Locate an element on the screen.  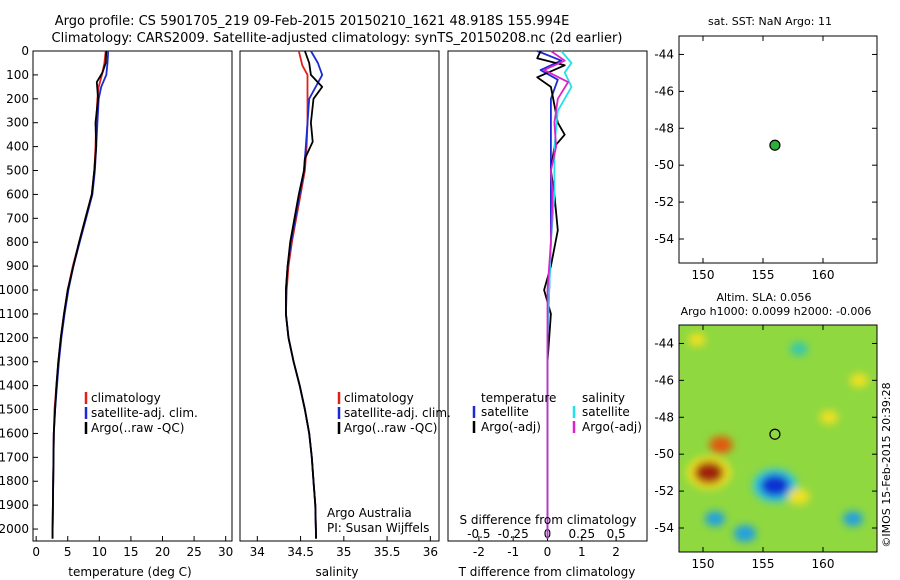
x-tick-label-1: 1 is located at coordinates (582, 552).